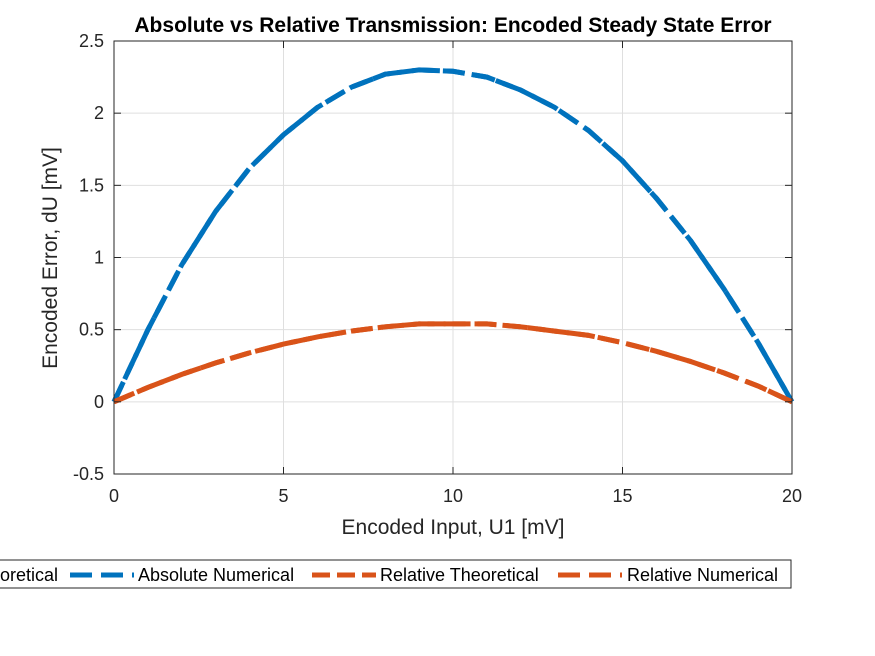 The image size is (875, 656). What do you see at coordinates (99, 258) in the screenshot?
I see `y-tick-label: 1` at bounding box center [99, 258].